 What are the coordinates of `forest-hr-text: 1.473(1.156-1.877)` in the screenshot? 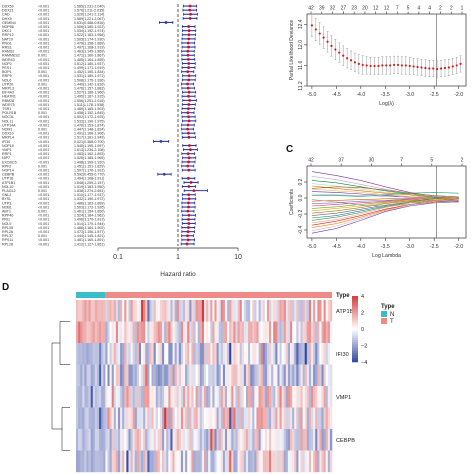 It's located at (89, 232).